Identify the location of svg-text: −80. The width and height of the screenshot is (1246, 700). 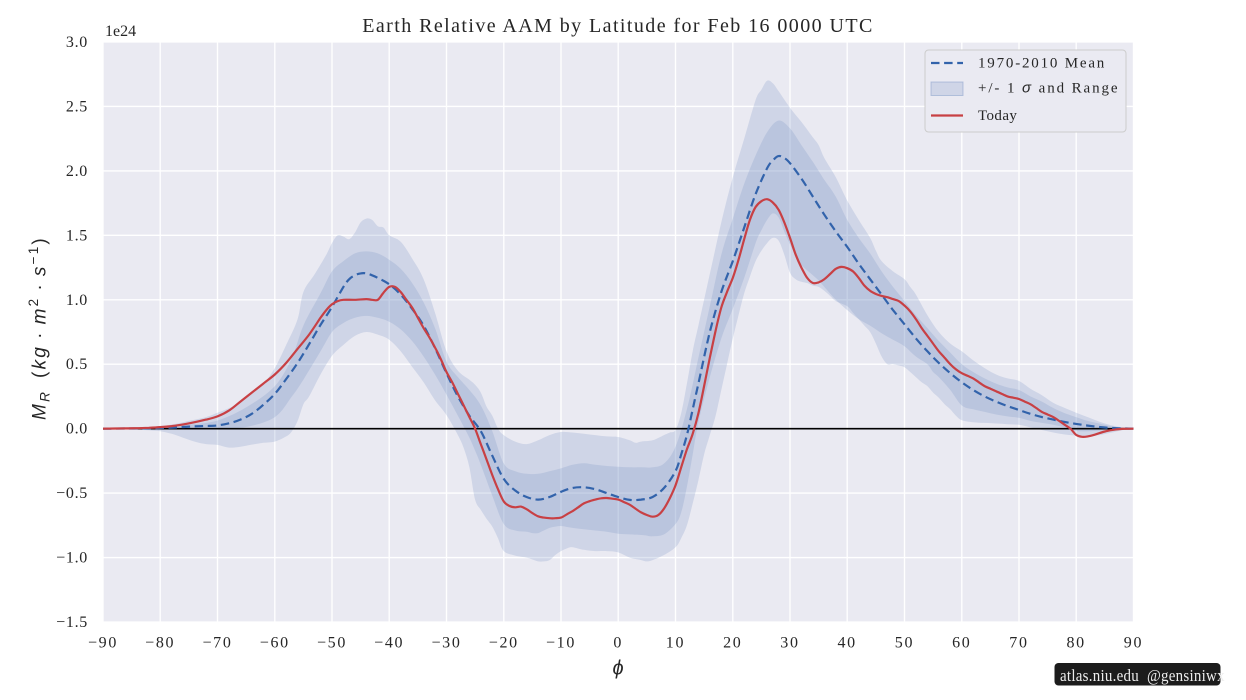
(160, 643).